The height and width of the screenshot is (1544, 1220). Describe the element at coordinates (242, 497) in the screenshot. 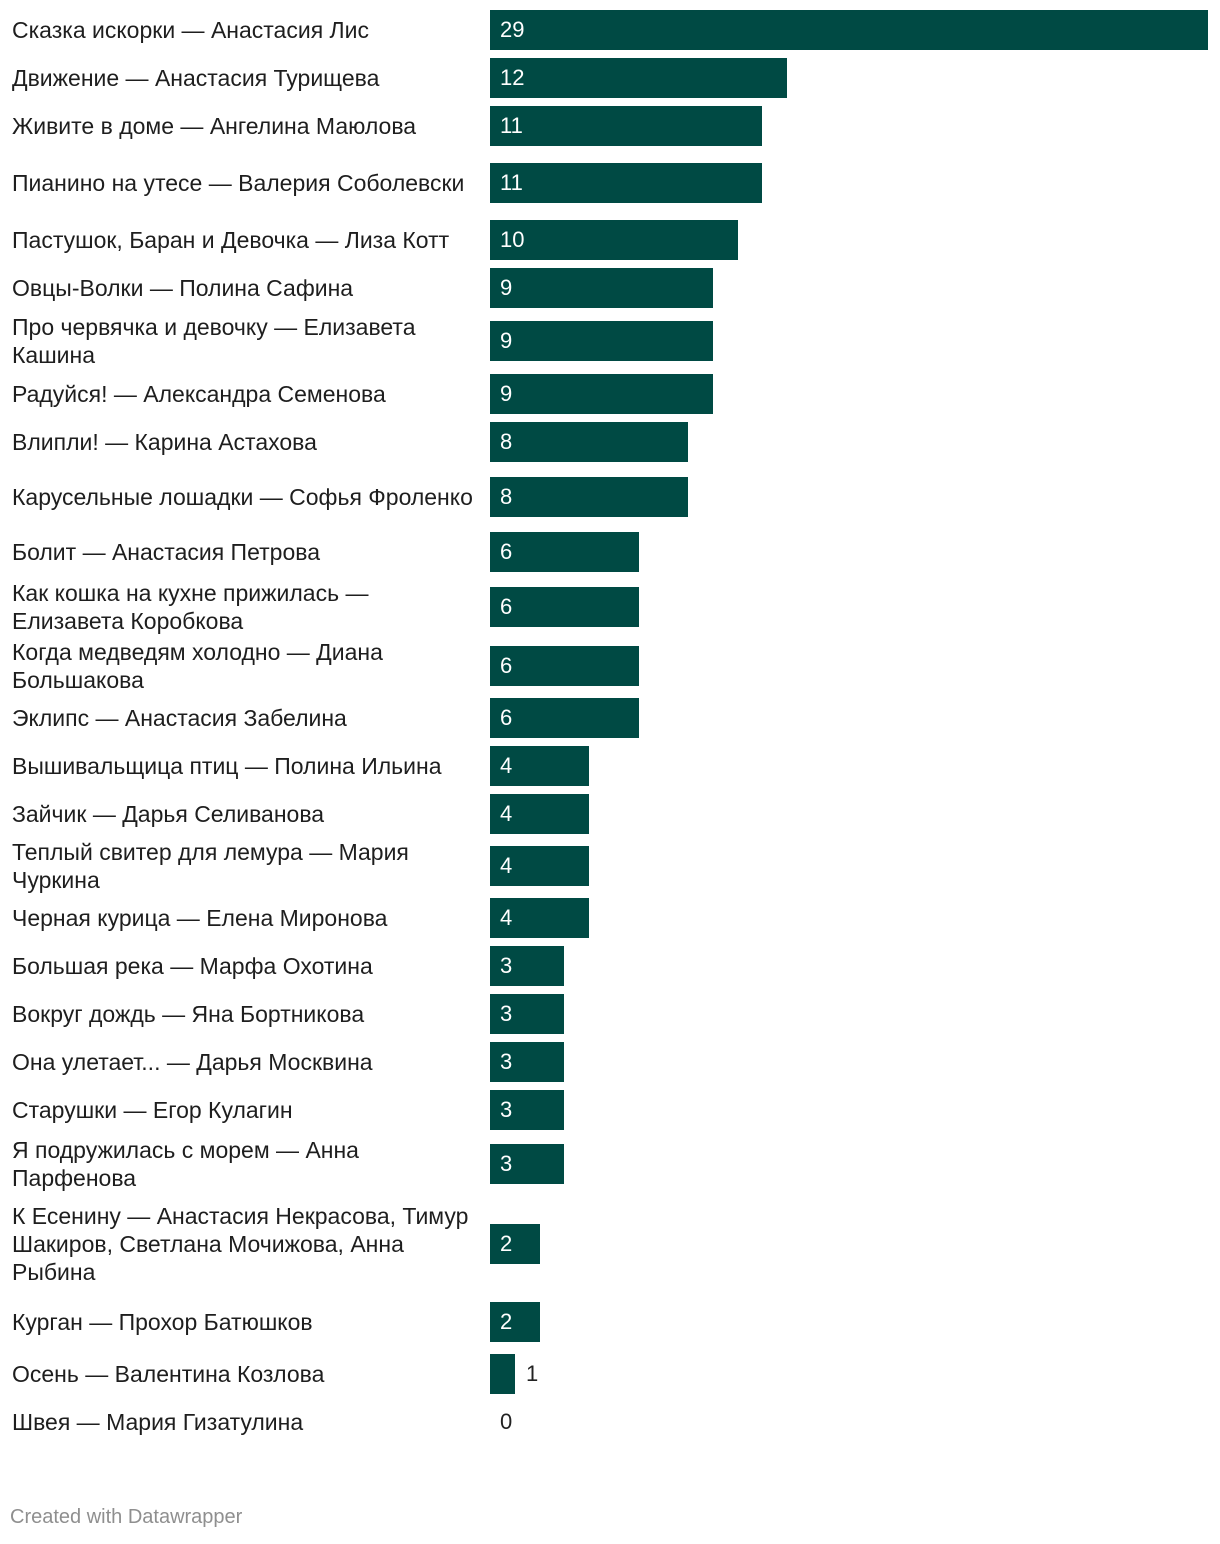

I see `category-label: Карусельные лошадки — Софья Фроленко` at that location.